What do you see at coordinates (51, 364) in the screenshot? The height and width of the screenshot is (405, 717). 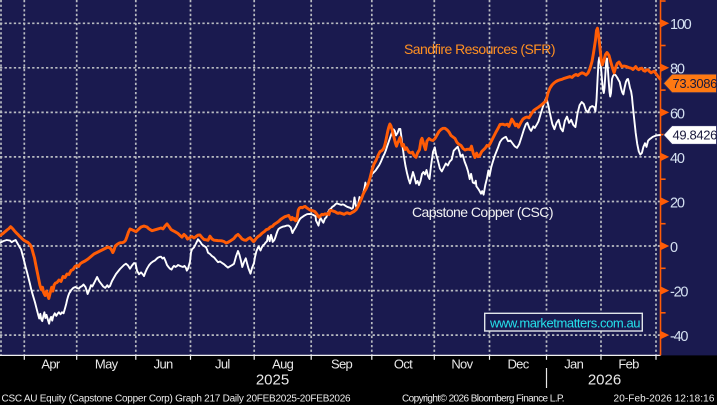 I see `svg-text: Apr` at bounding box center [51, 364].